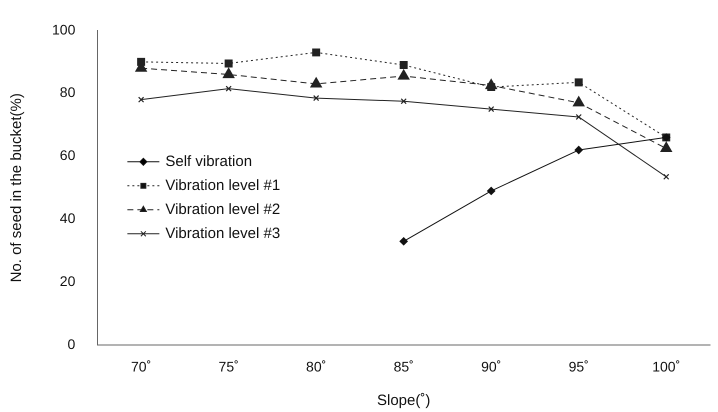  What do you see at coordinates (222, 233) in the screenshot?
I see `legend-label: Vibration level #3` at bounding box center [222, 233].